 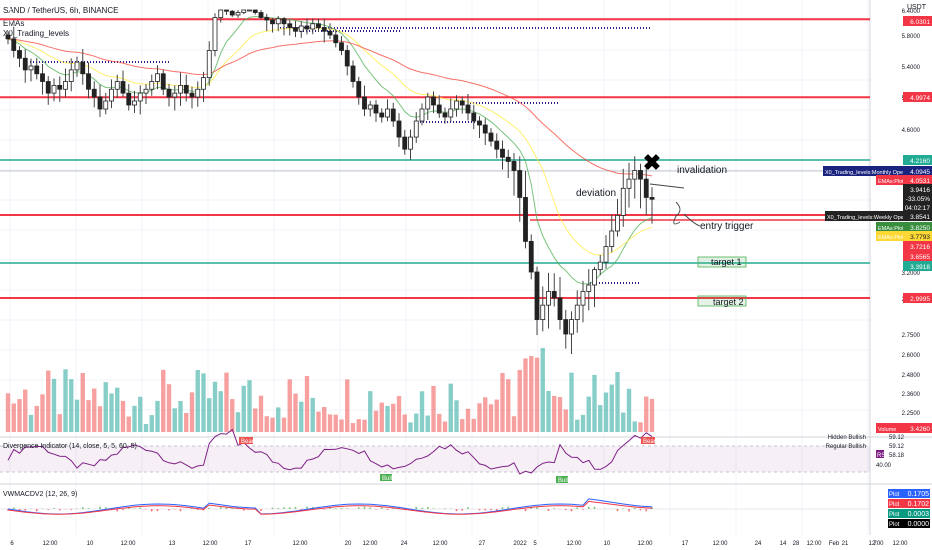 I want to click on time-axis-label: 5, so click(x=535, y=544).